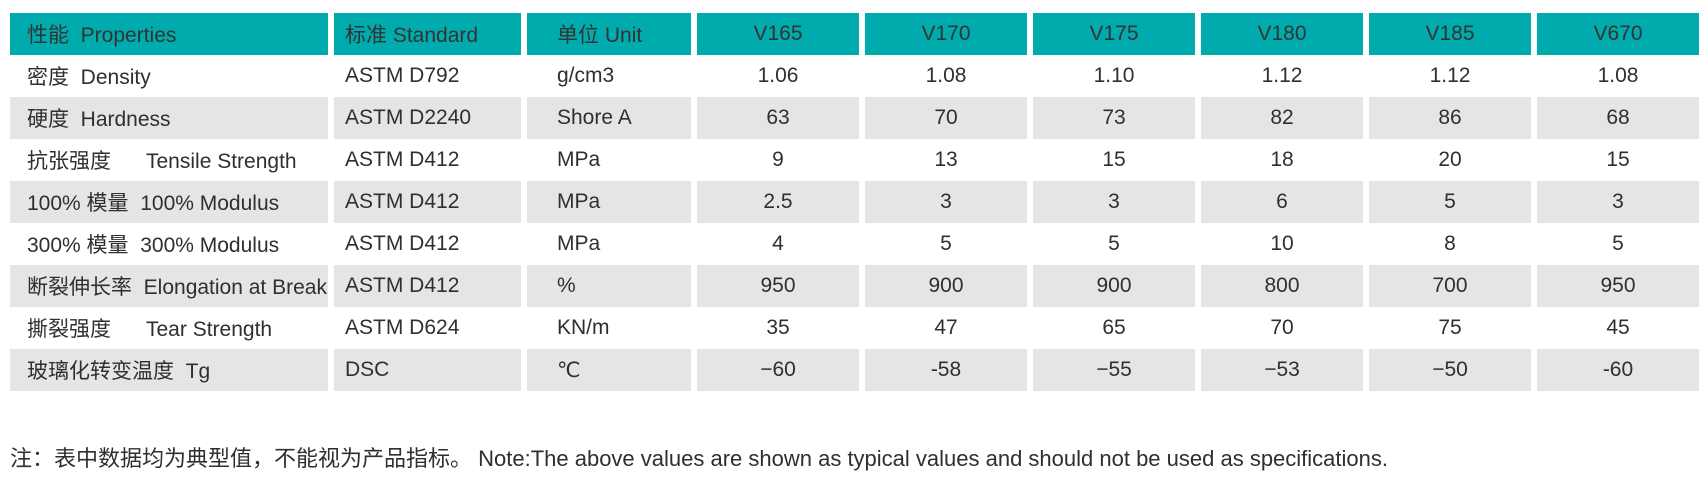 The height and width of the screenshot is (500, 1708). Describe the element at coordinates (946, 370) in the screenshot. I see `table-cell: -58` at that location.